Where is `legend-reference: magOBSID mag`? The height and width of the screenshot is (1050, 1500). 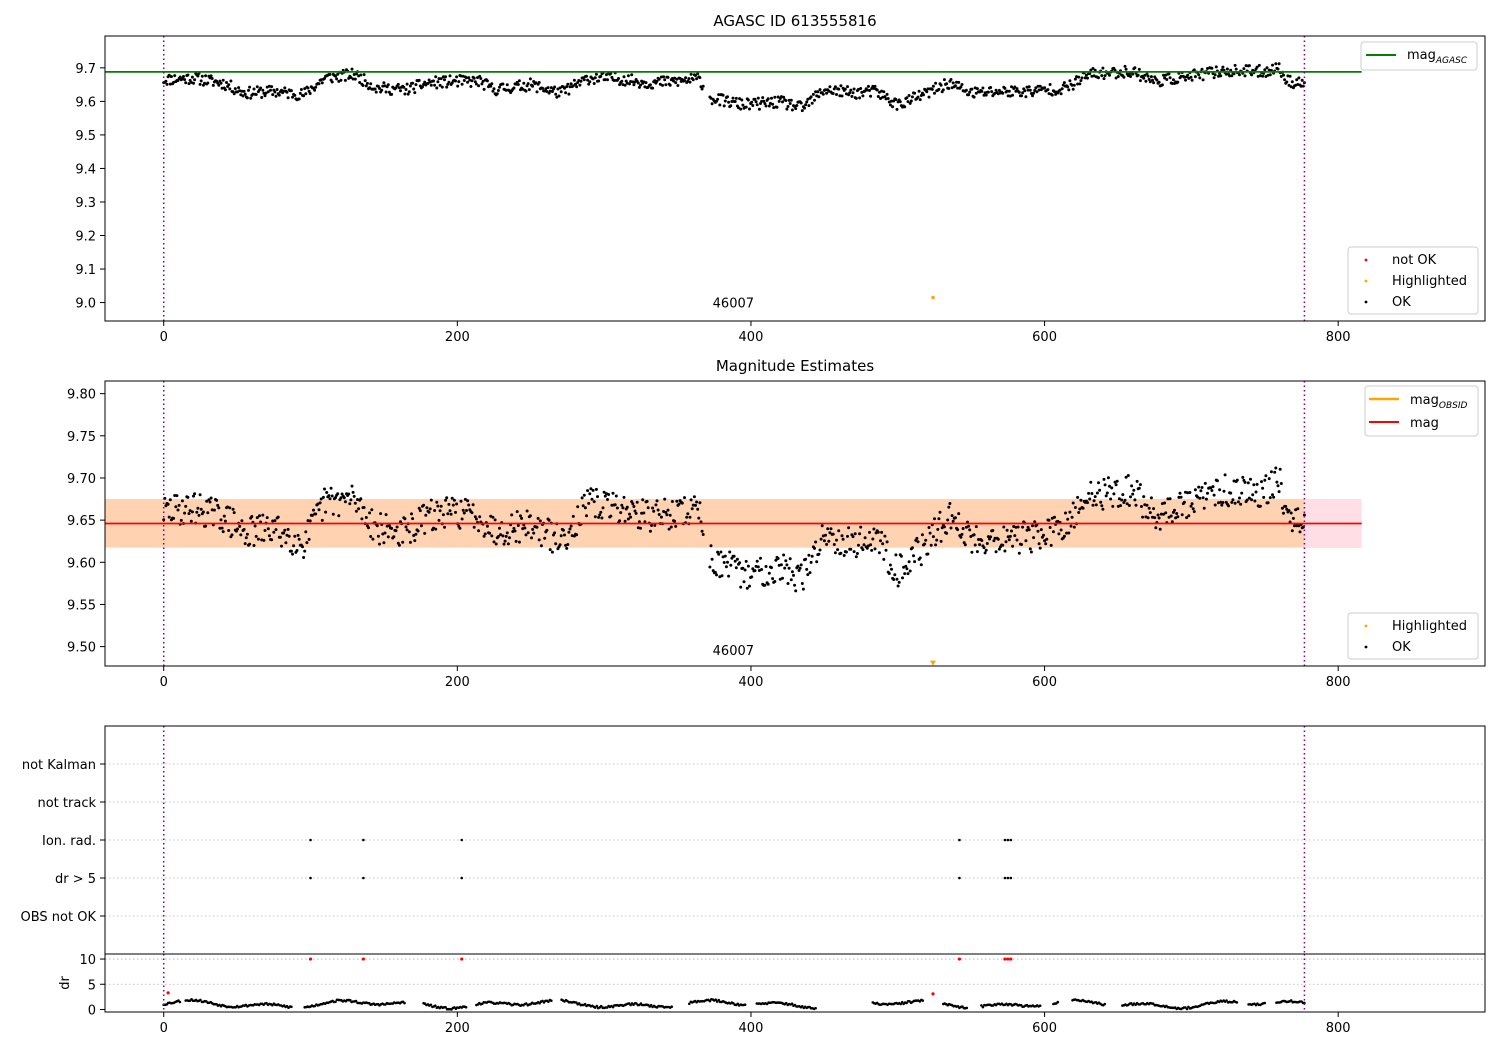
legend-reference: magOBSID mag is located at coordinates (1421, 411).